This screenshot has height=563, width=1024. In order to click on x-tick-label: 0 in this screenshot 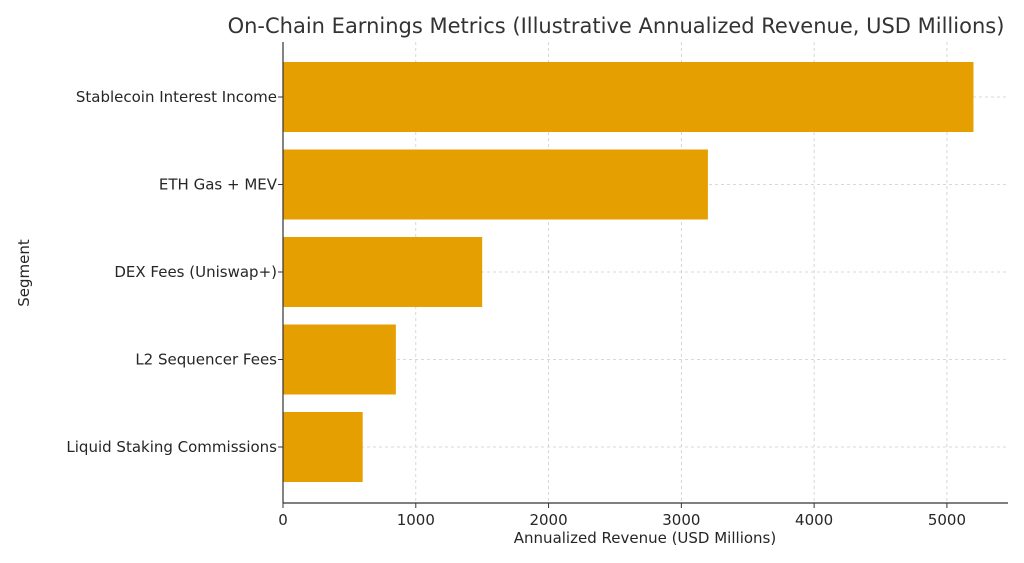, I will do `click(283, 520)`.